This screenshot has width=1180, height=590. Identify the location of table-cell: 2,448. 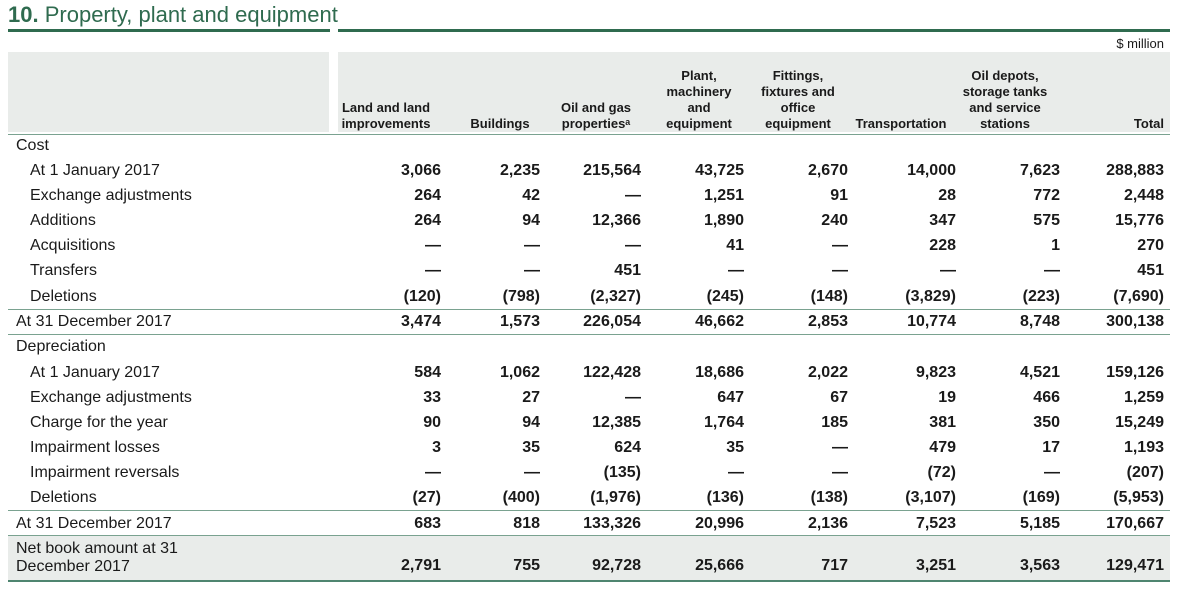
(1143, 195).